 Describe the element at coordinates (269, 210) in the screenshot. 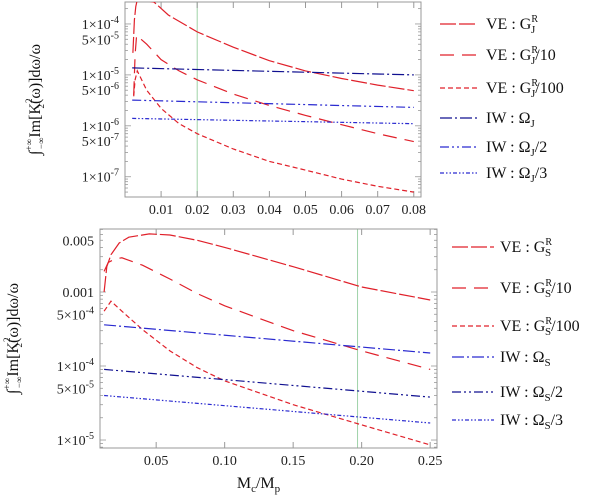

I see `x-tick-label: 0.04` at that location.